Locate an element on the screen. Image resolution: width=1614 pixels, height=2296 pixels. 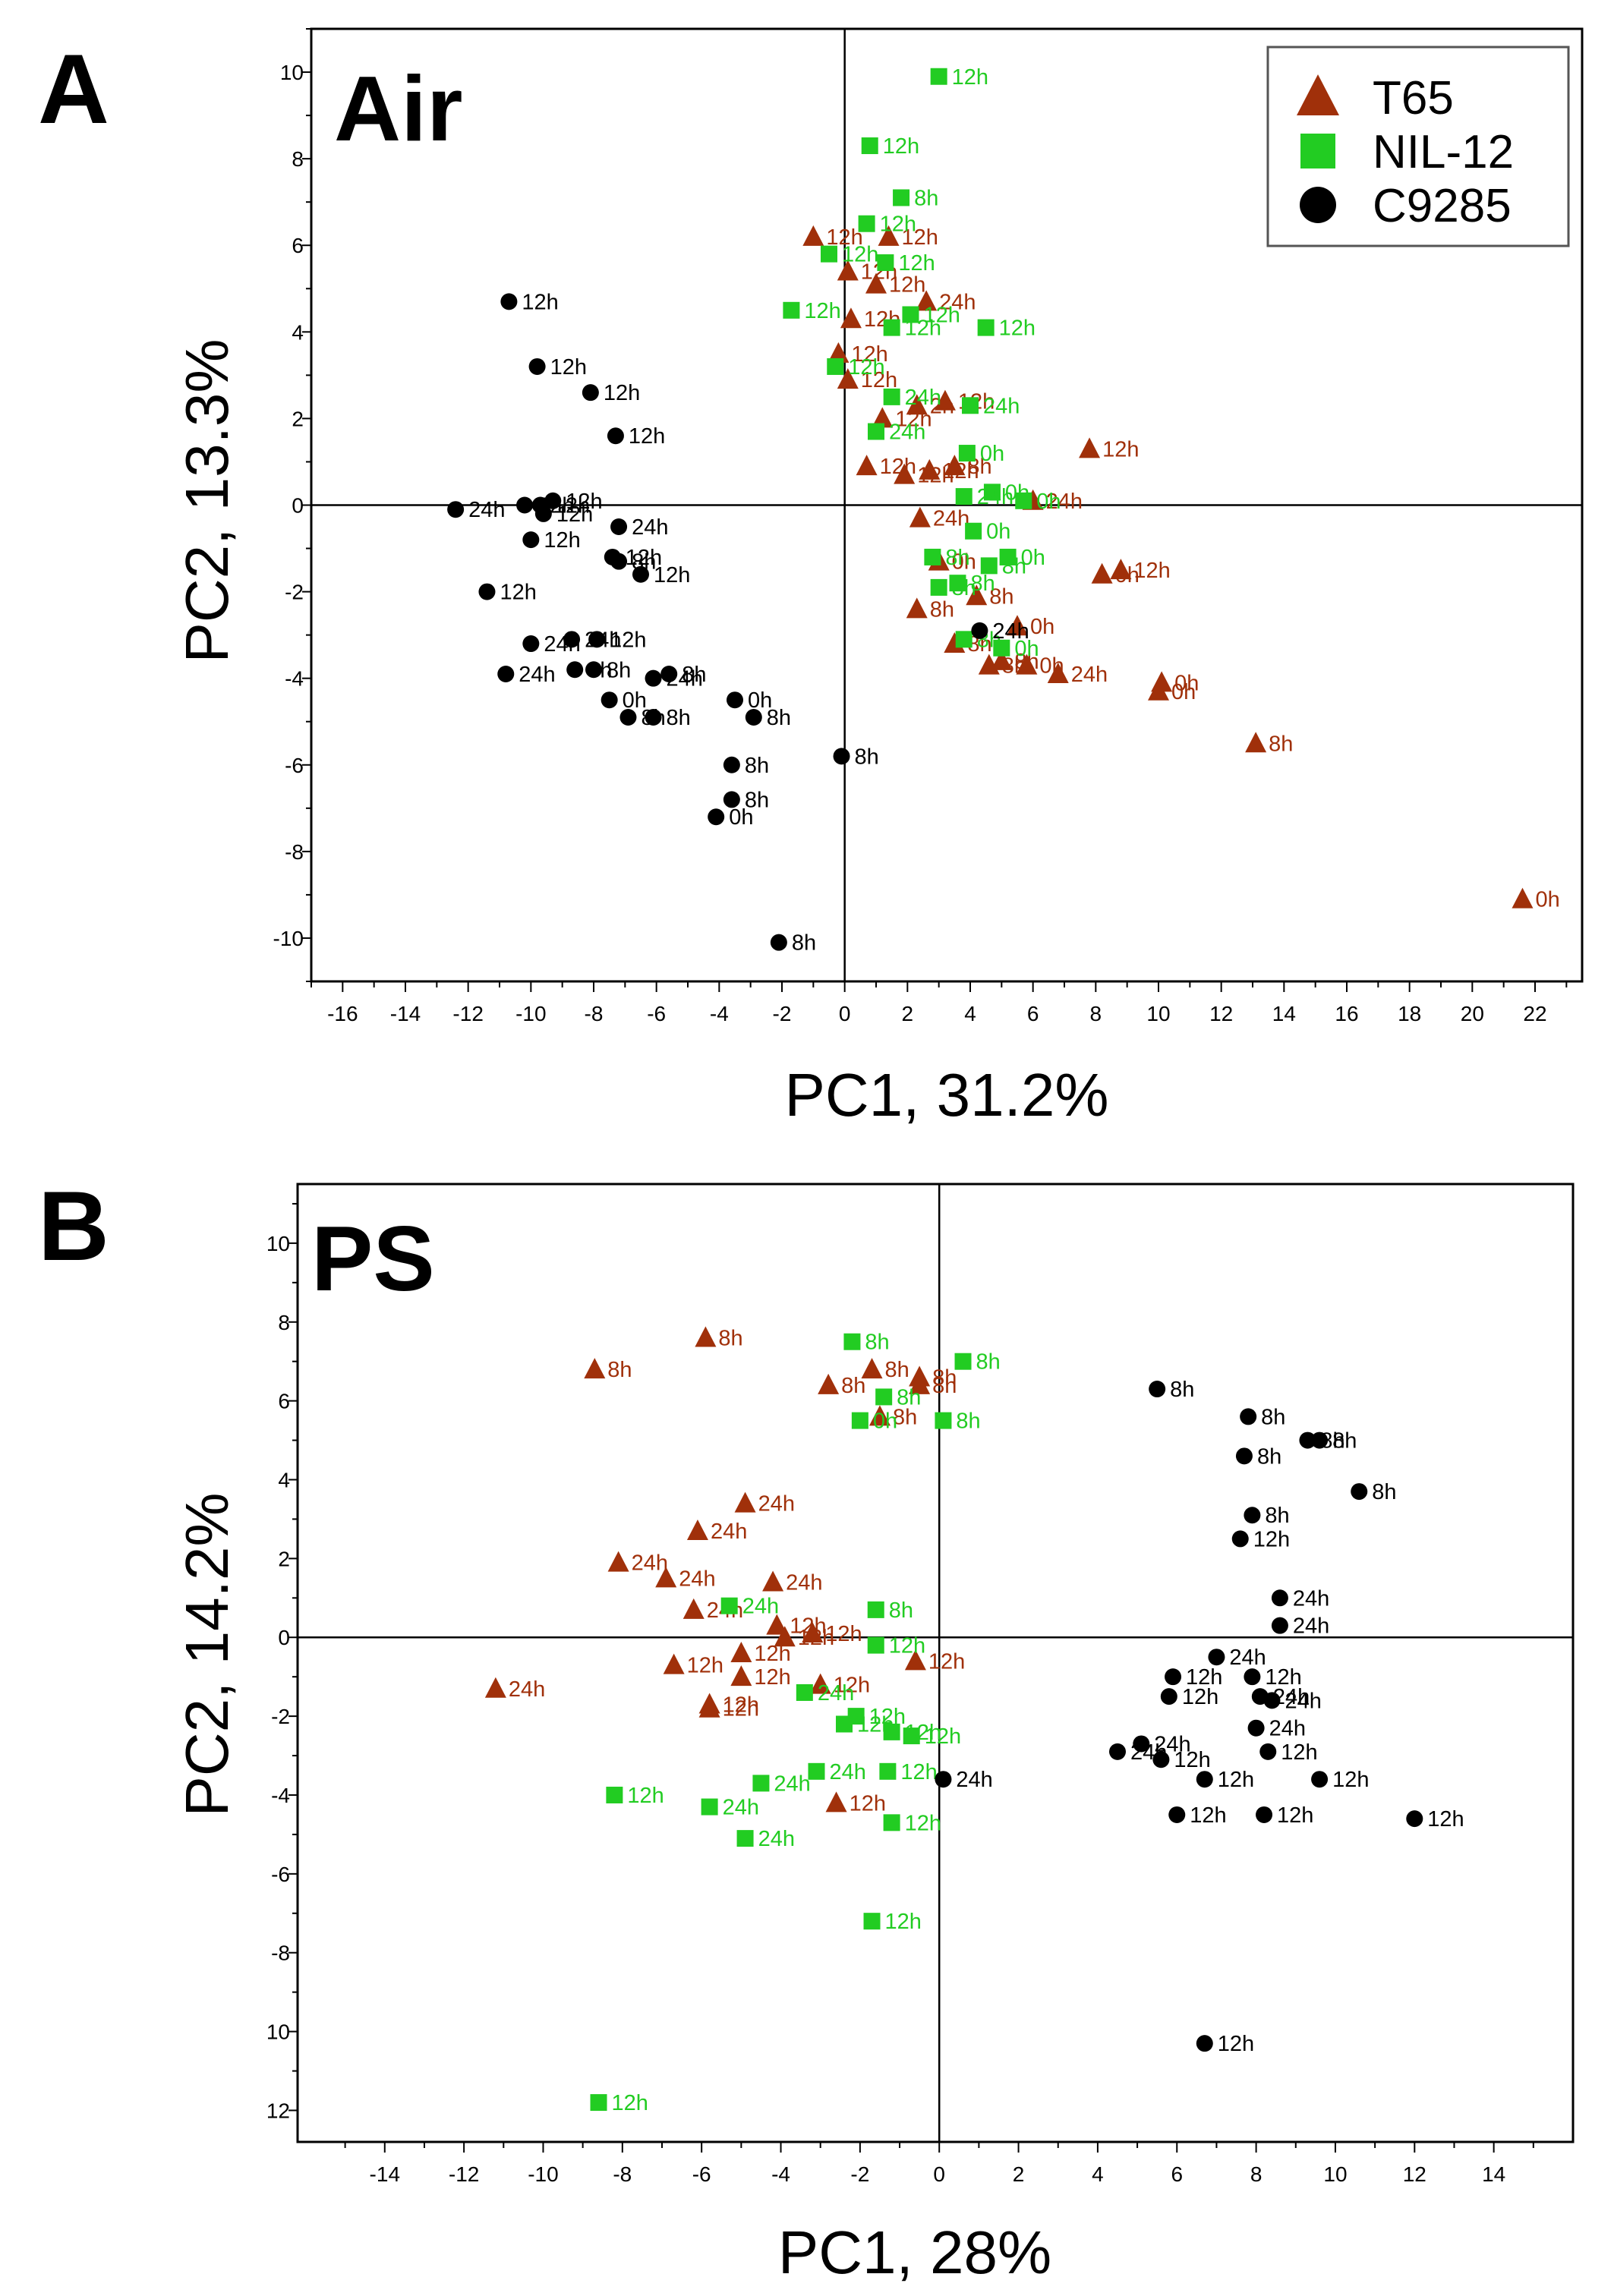
x-tick-label-b: -14 is located at coordinates (385, 2174).